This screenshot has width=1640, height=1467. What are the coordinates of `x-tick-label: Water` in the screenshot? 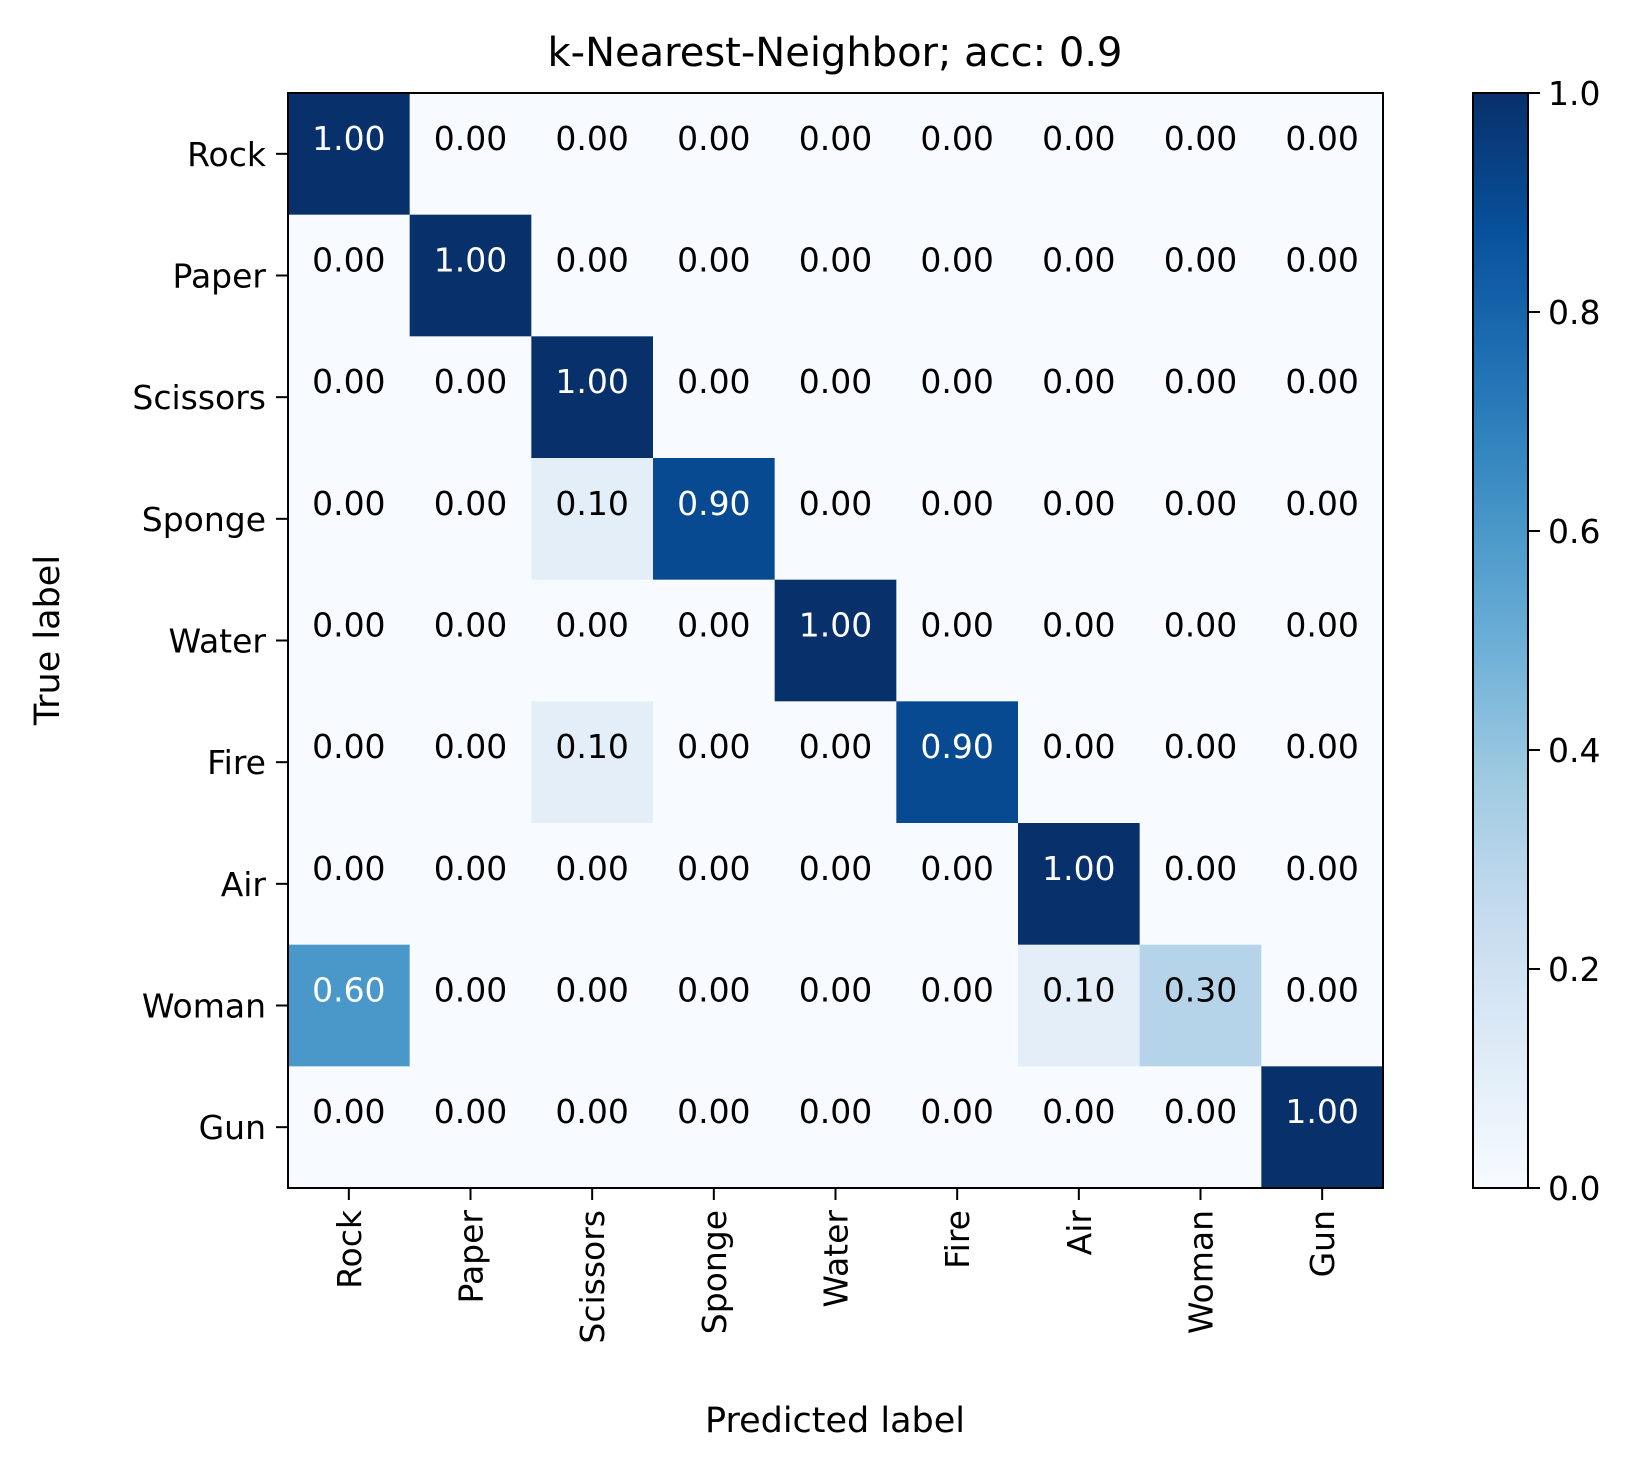 It's located at (836, 1259).